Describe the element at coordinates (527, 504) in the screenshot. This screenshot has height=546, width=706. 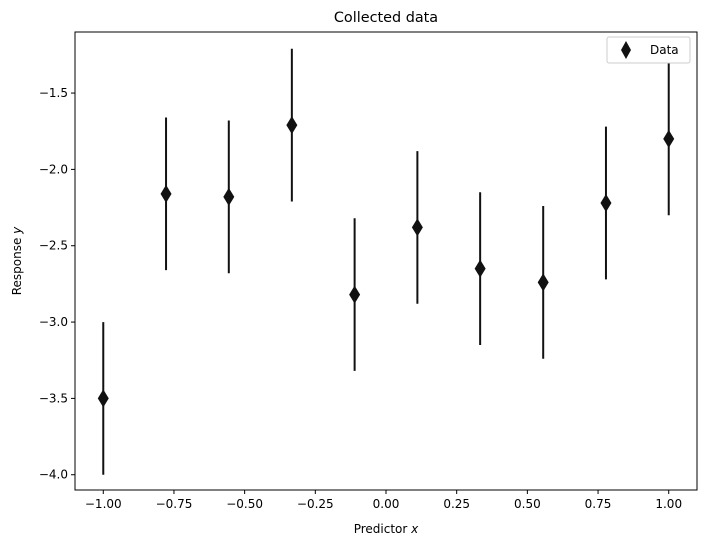
I see `x-tick-label: 0.50` at that location.